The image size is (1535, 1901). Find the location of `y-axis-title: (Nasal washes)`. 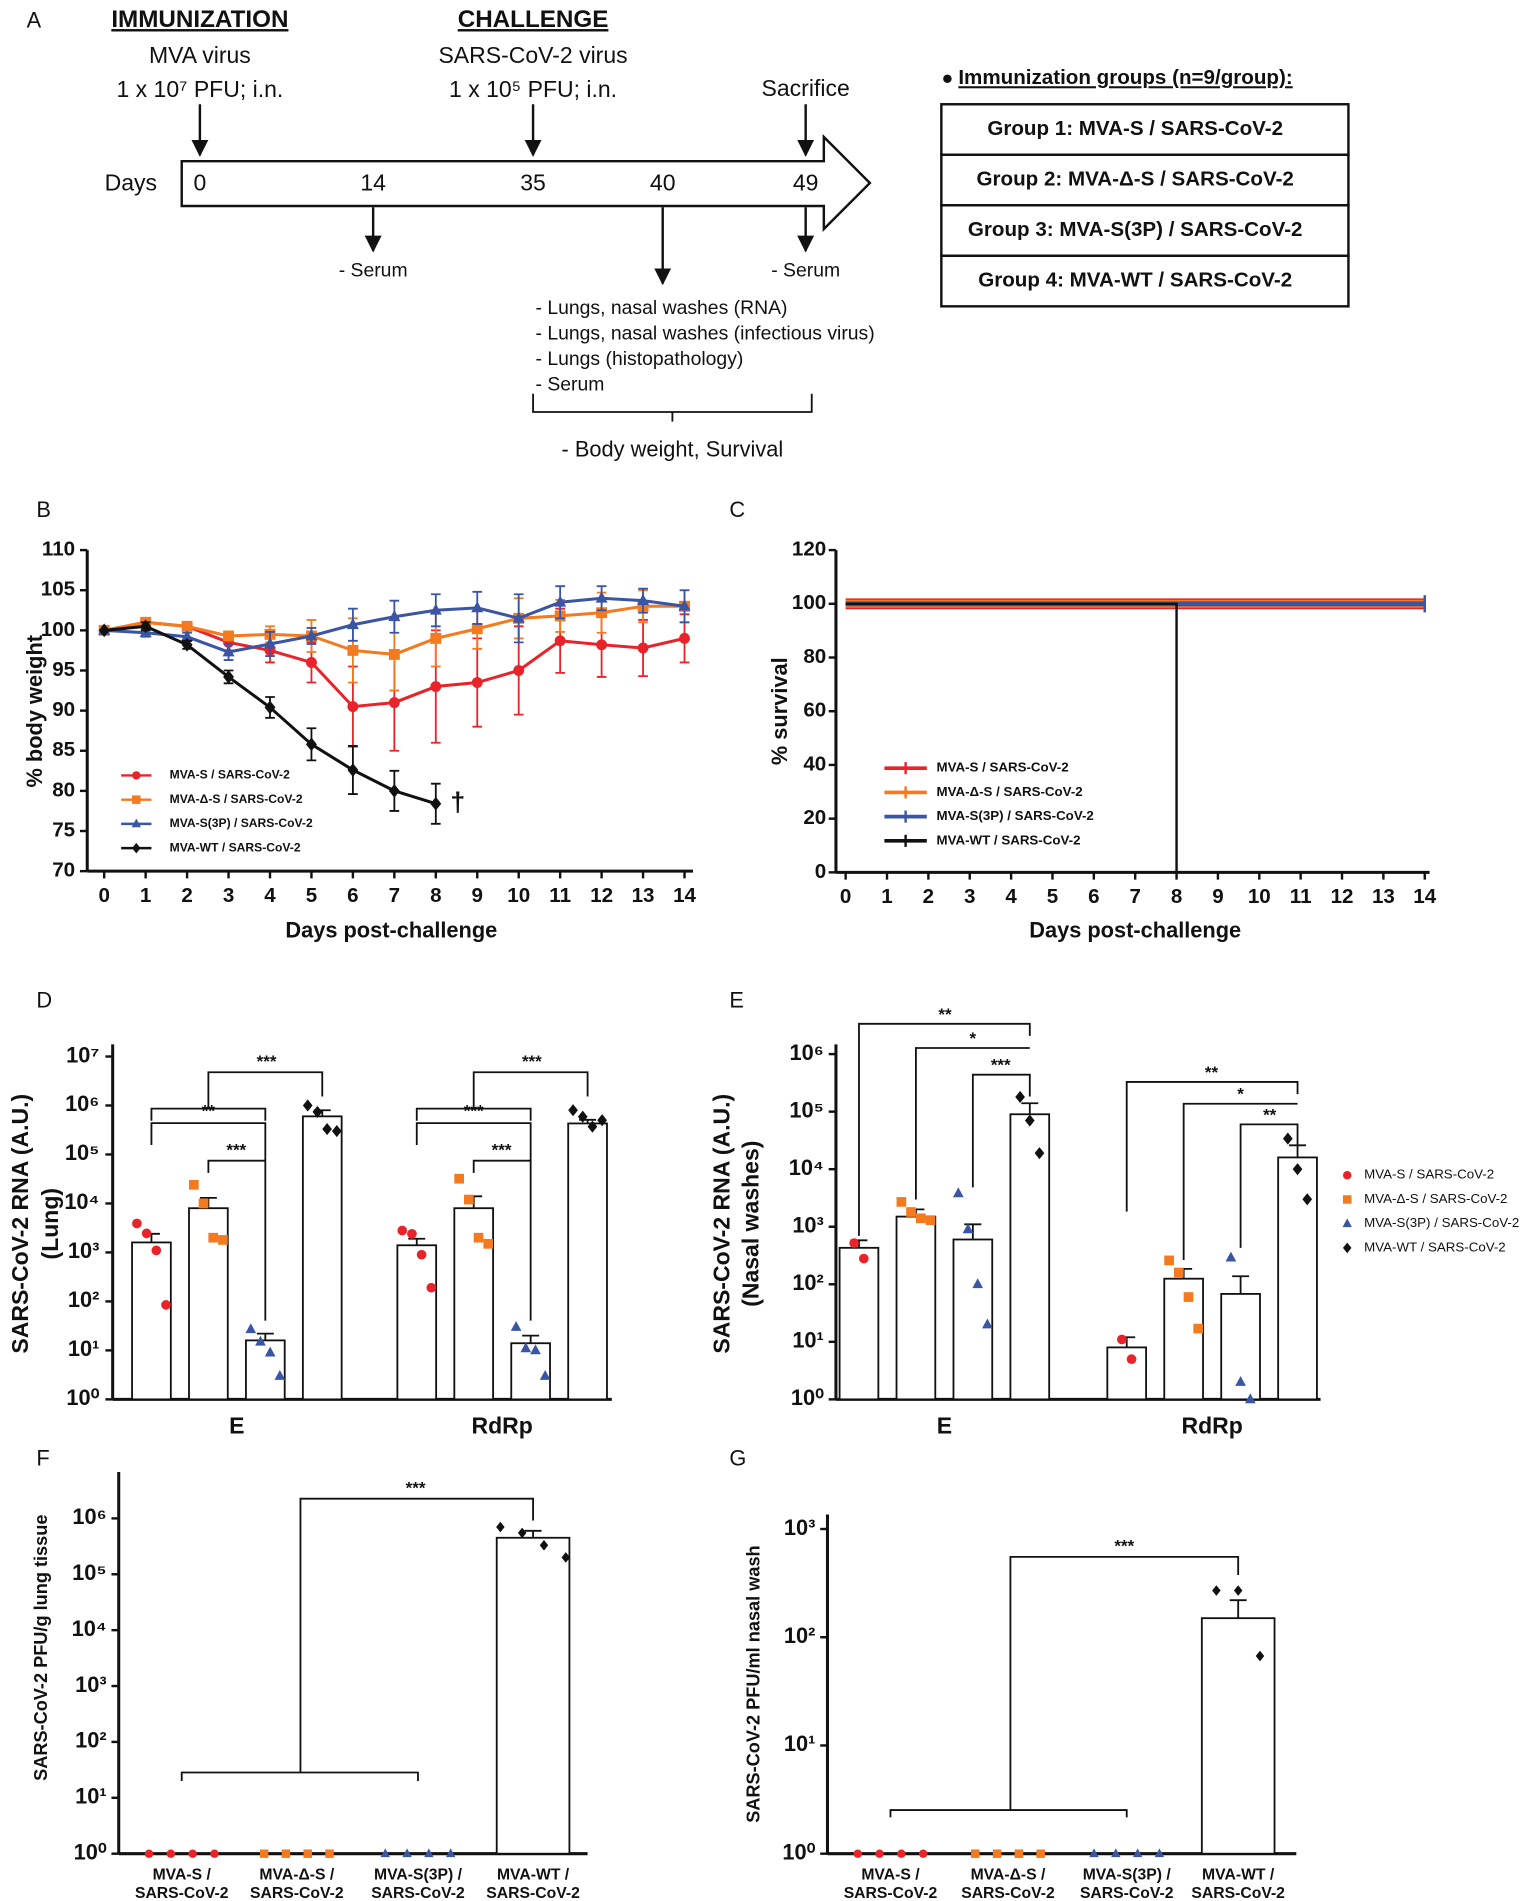

y-axis-title: (Nasal washes) is located at coordinates (750, 1224).